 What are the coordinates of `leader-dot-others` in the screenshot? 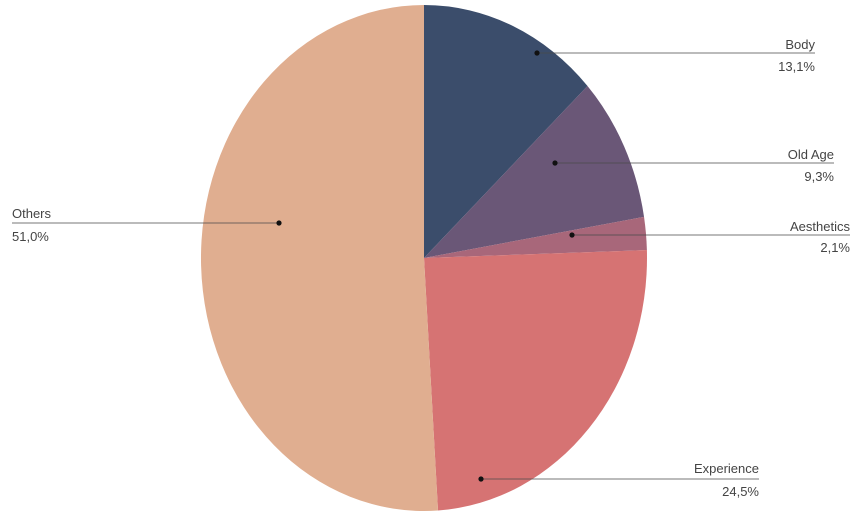 It's located at (279, 223).